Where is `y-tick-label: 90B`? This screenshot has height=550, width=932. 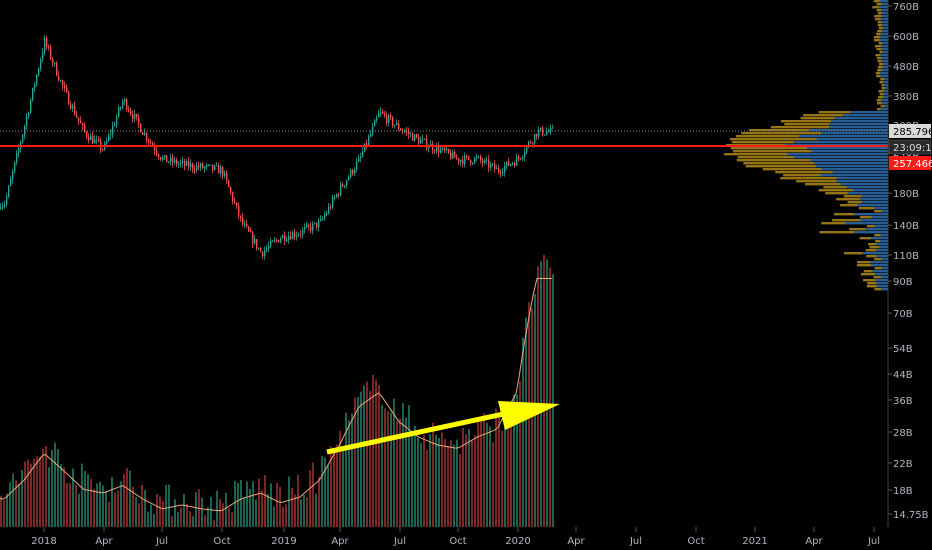
y-tick-label: 90B is located at coordinates (903, 282).